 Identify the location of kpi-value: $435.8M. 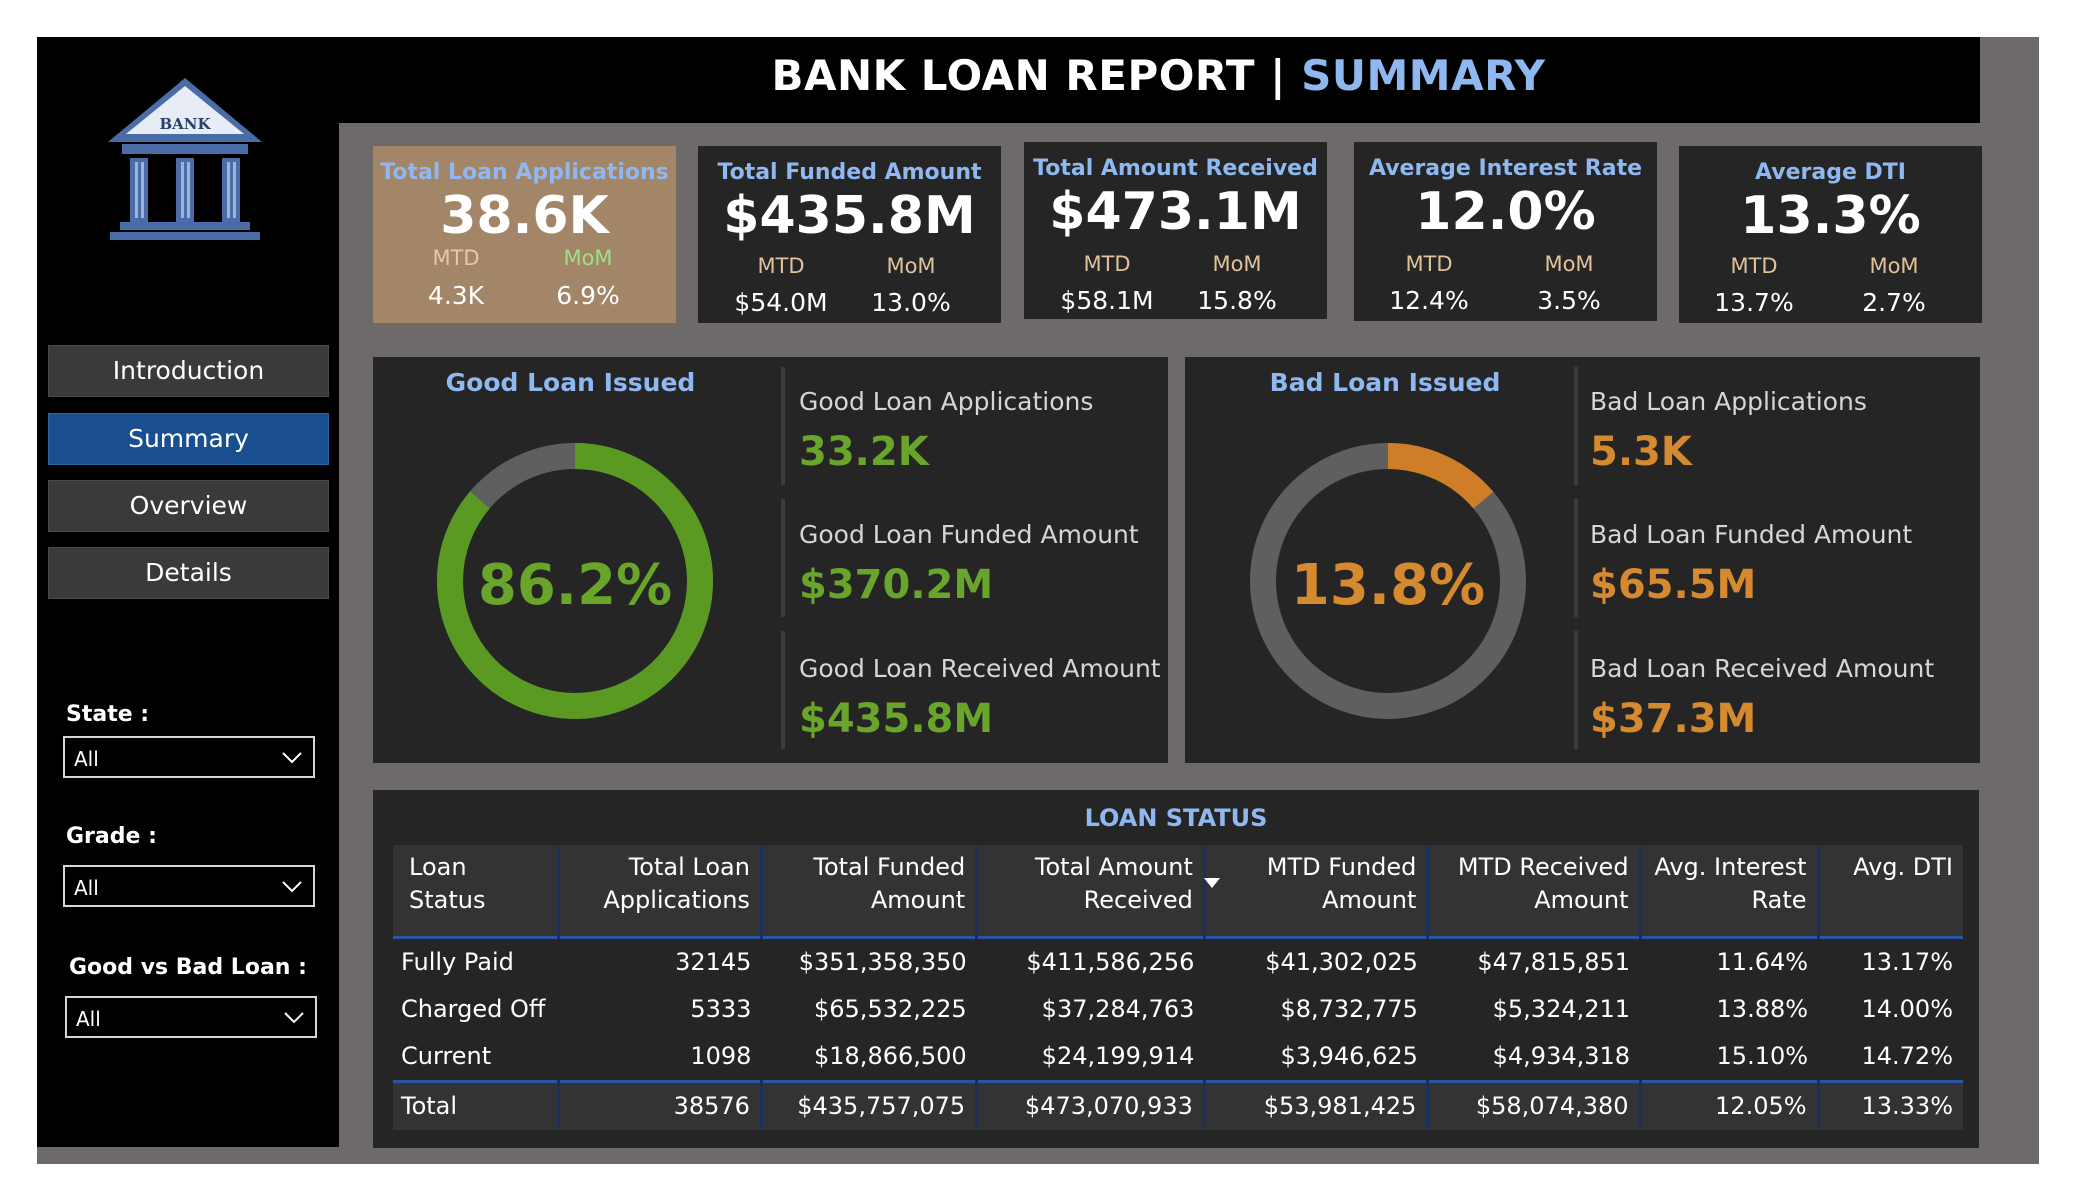
(849, 216).